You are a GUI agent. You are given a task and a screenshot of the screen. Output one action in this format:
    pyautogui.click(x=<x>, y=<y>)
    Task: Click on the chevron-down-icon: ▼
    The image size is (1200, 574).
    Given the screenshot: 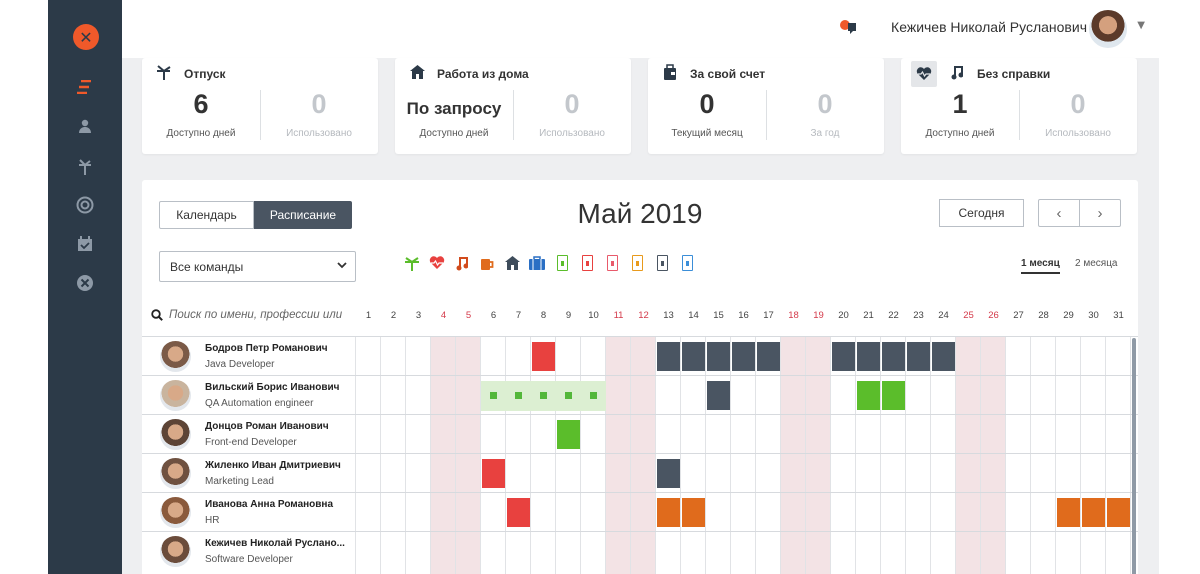 What is the action you would take?
    pyautogui.click(x=1141, y=25)
    